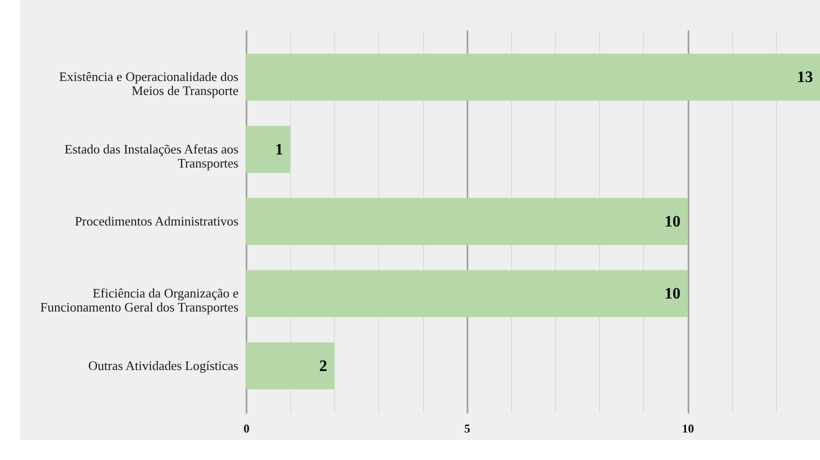  What do you see at coordinates (156, 221) in the screenshot?
I see `y-tick-label: Procedimentos Administrativos` at bounding box center [156, 221].